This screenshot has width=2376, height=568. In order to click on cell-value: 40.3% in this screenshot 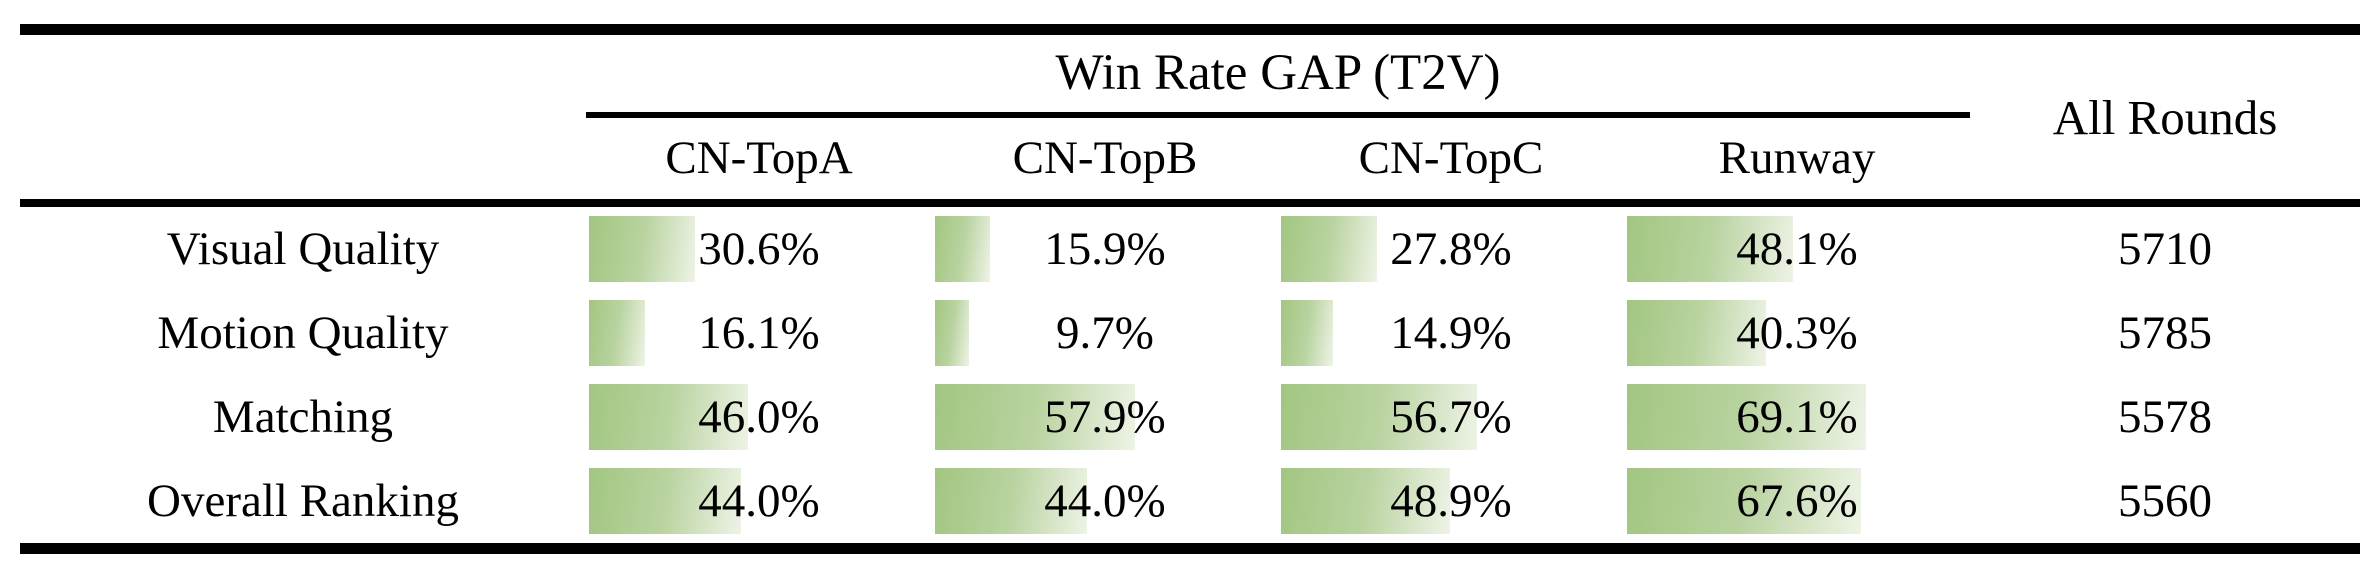, I will do `click(1797, 332)`.